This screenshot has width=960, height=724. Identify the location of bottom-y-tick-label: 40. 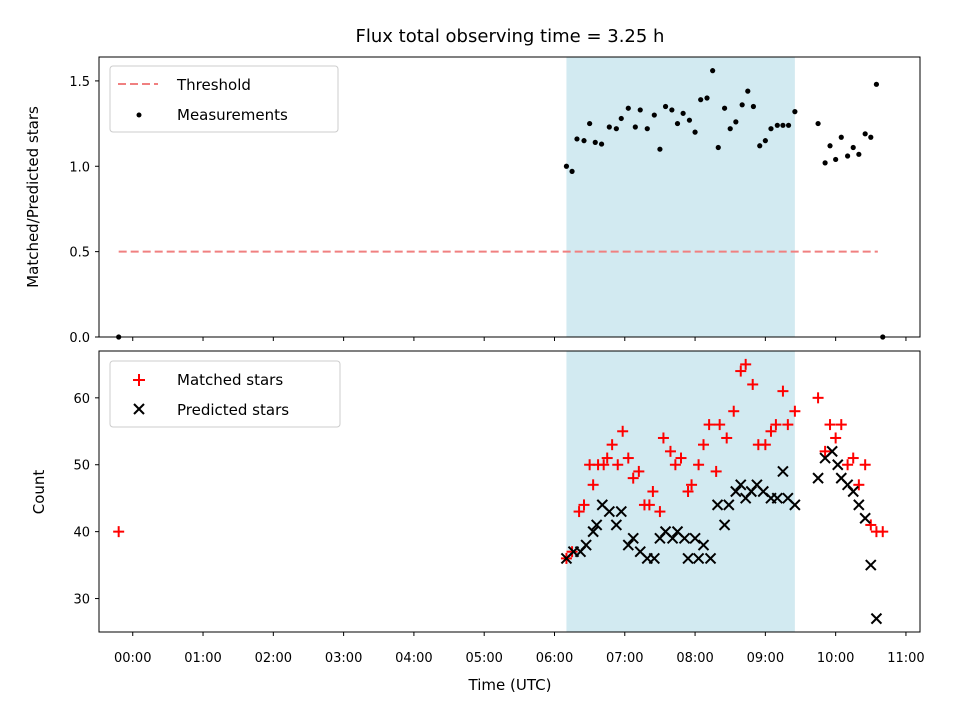
(81, 533).